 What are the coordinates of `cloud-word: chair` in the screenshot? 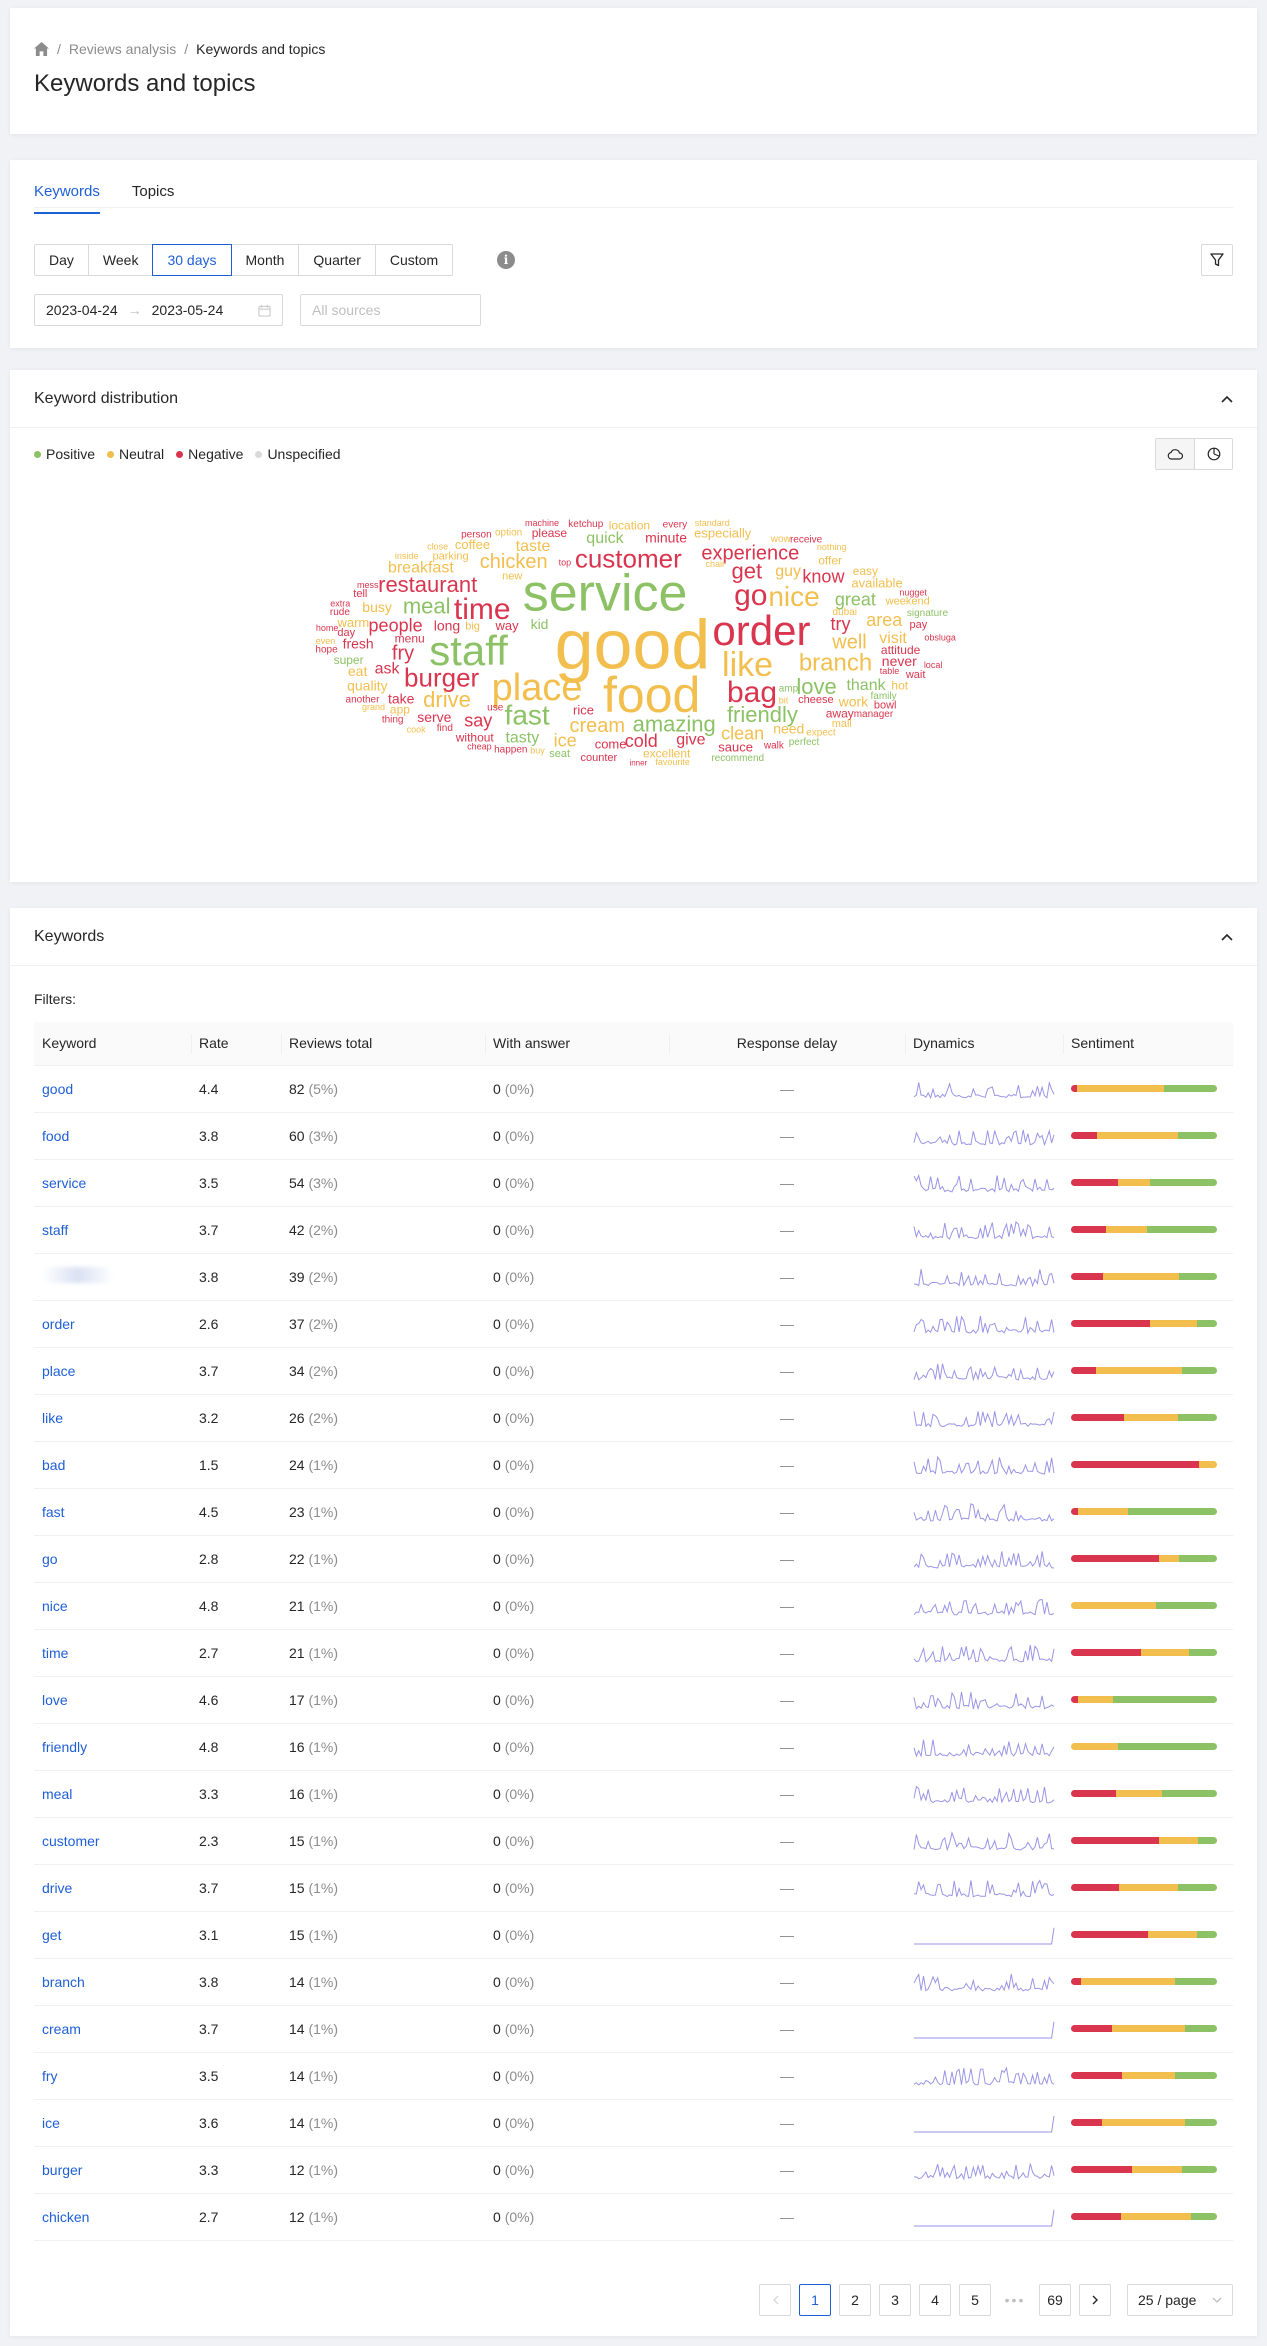 It's located at (715, 564).